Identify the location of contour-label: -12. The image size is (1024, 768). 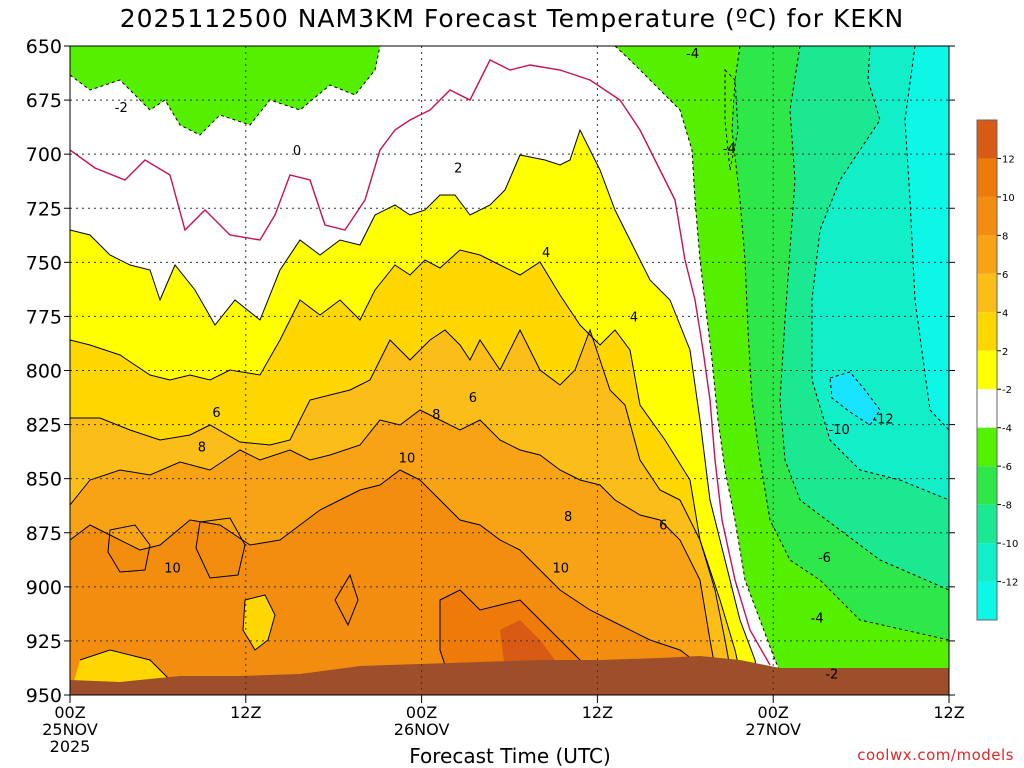
(882, 419).